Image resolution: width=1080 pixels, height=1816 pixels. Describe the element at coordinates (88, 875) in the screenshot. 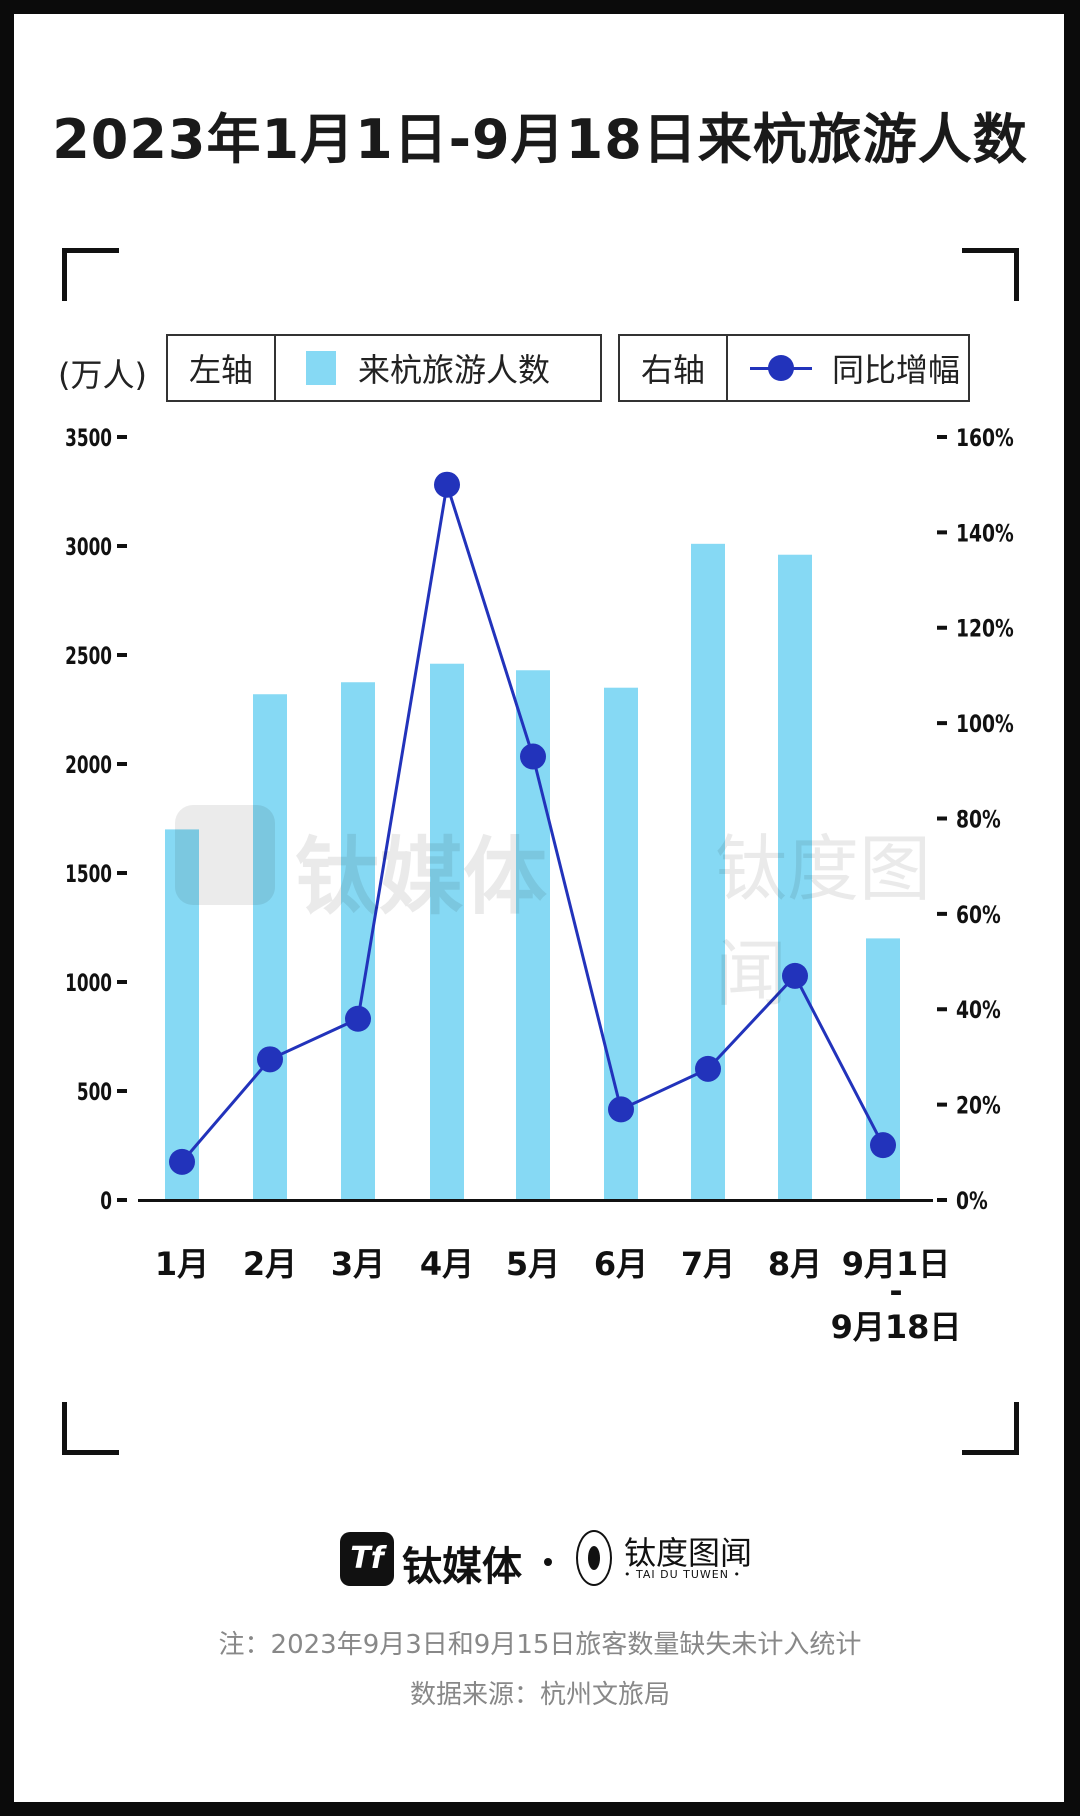

I see `left-tick-label: 1500` at that location.